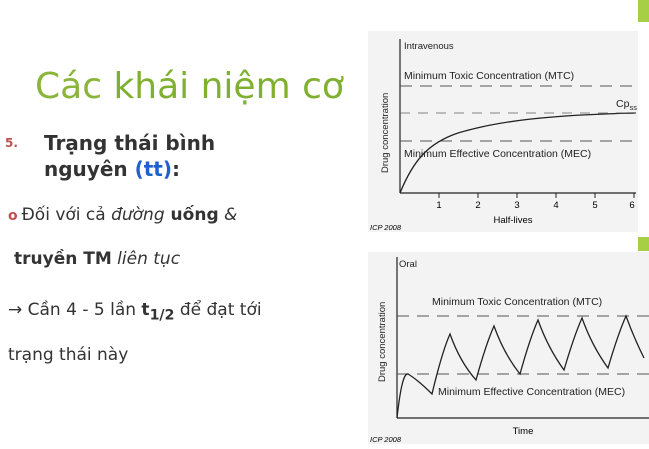  I want to click on iv-tick-label: 3, so click(516, 205).